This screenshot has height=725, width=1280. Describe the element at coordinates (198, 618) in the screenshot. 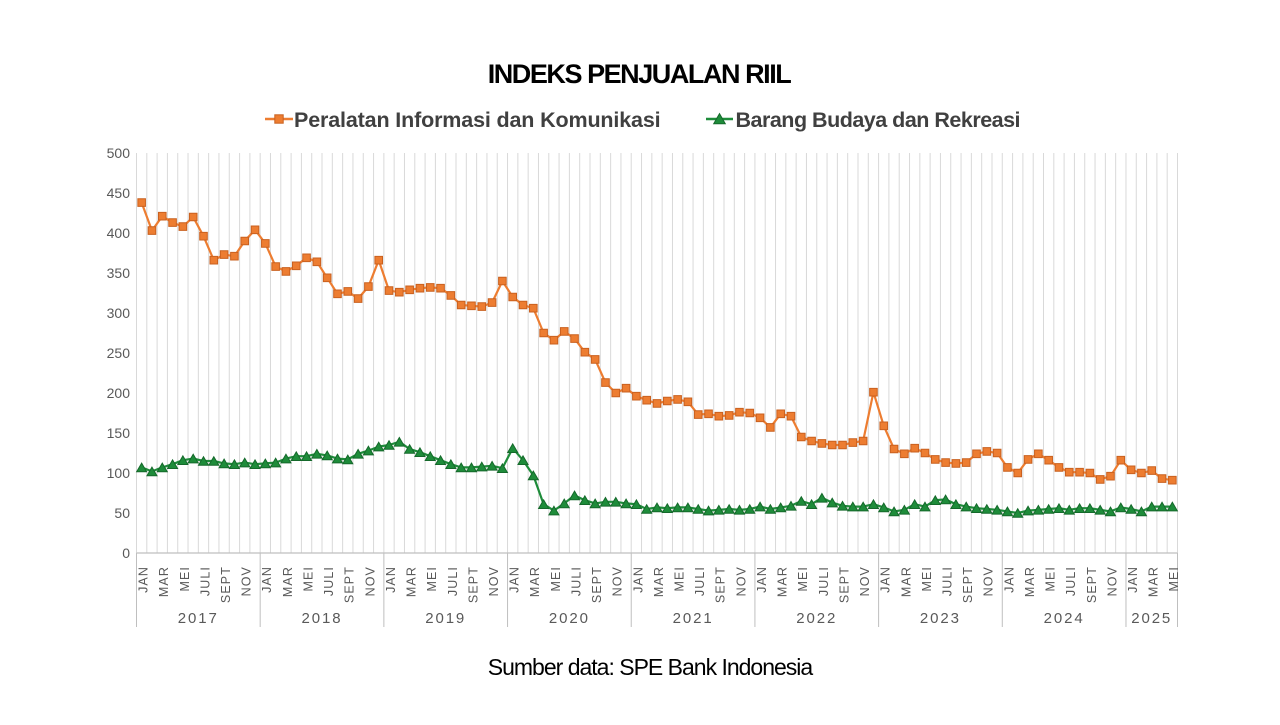

I see `svg-text: 2017` at that location.